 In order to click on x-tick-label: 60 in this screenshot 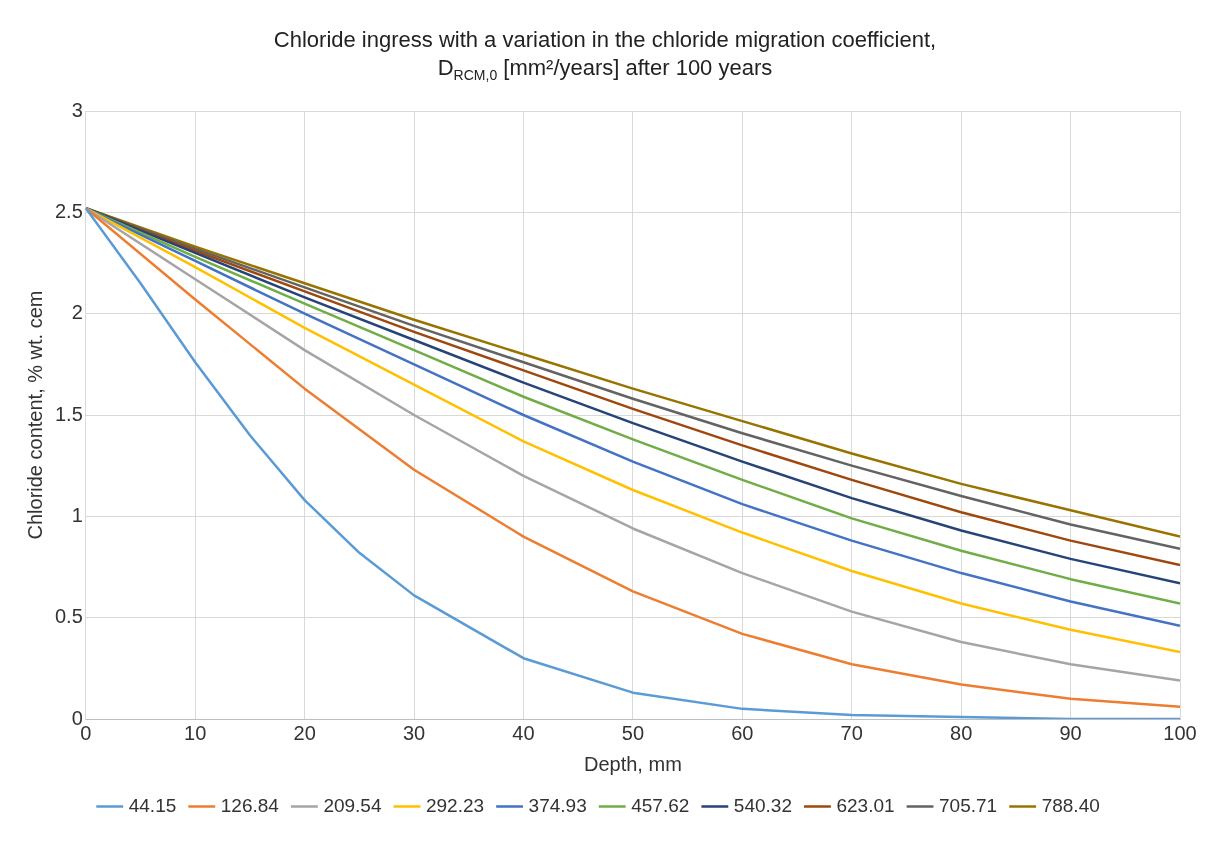, I will do `click(742, 732)`.